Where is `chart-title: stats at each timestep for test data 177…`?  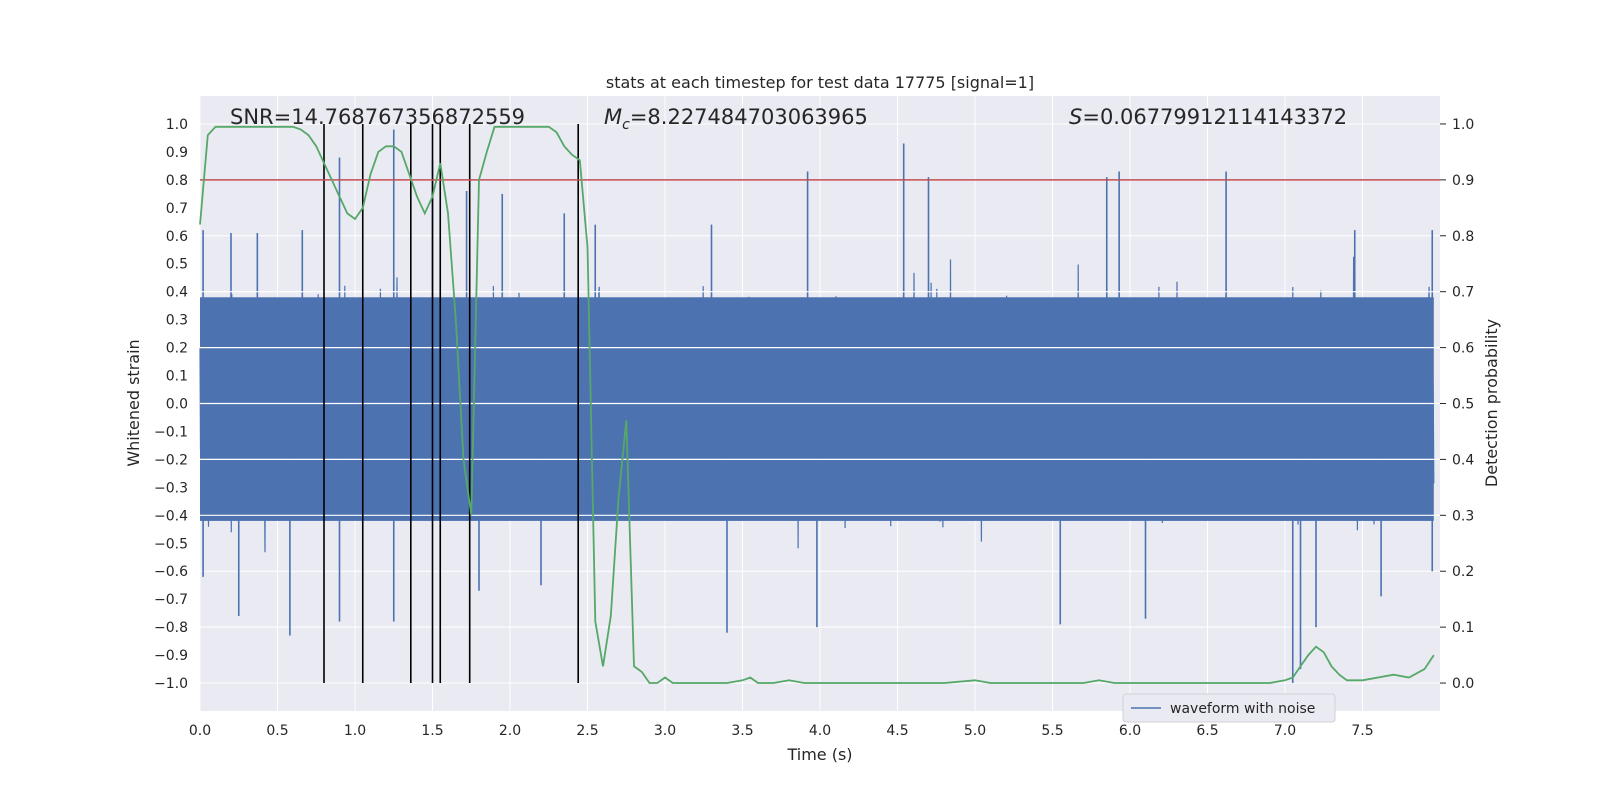
chart-title: stats at each timestep for test data 177… is located at coordinates (820, 82).